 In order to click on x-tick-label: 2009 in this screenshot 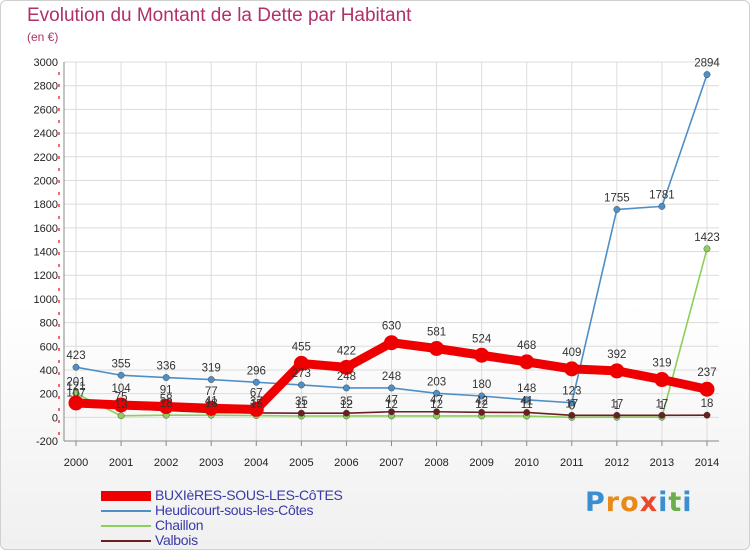, I will do `click(481, 463)`.